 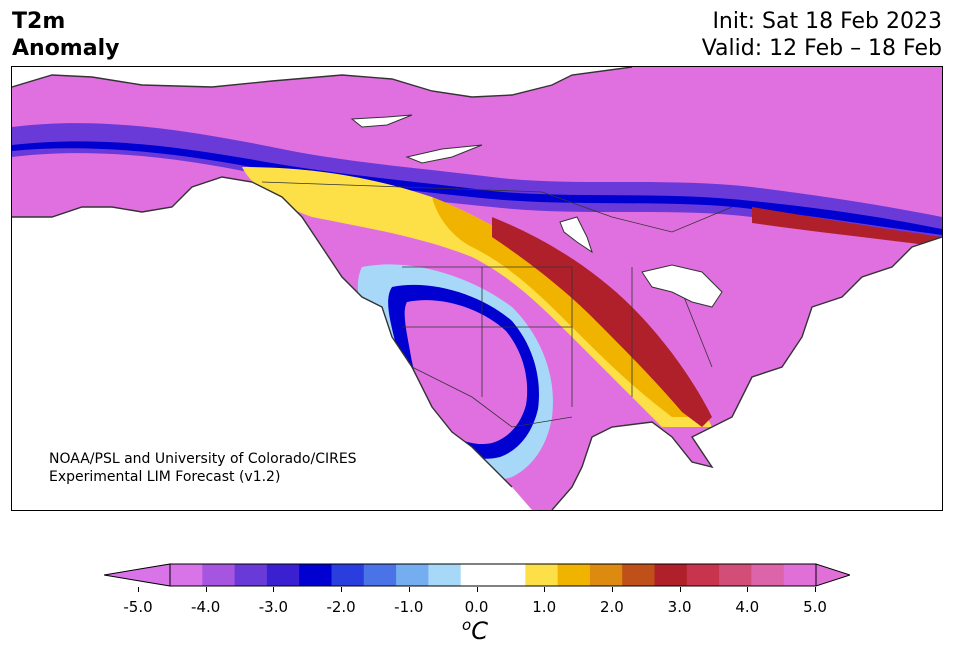 What do you see at coordinates (381, 121) in the screenshot?
I see `great-bear-lake` at bounding box center [381, 121].